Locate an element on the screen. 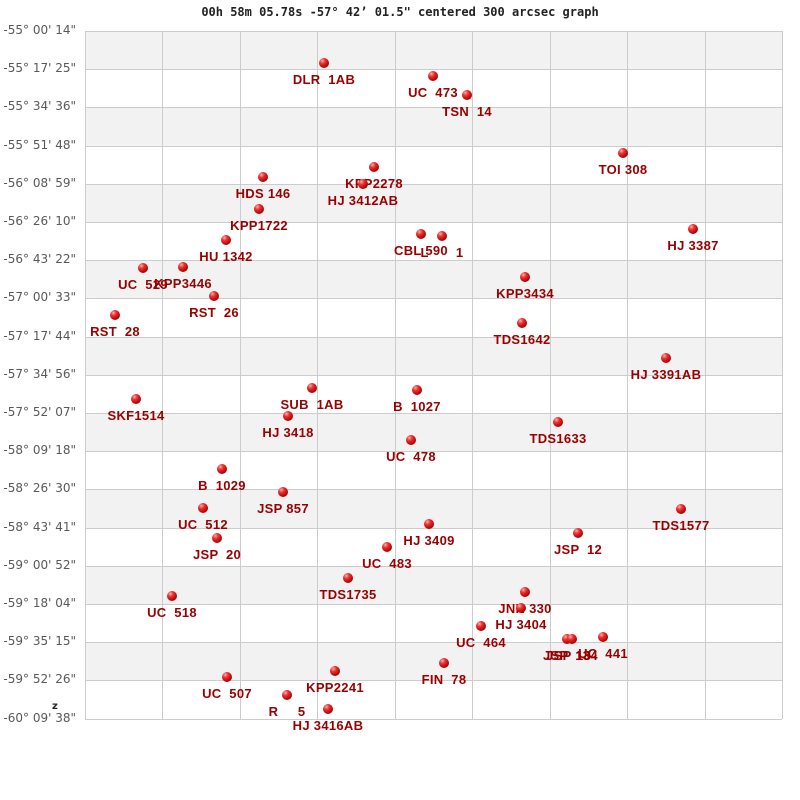 Image resolution: width=800 pixels, height=800 pixels. star-label: HJ 3412AB is located at coordinates (363, 200).